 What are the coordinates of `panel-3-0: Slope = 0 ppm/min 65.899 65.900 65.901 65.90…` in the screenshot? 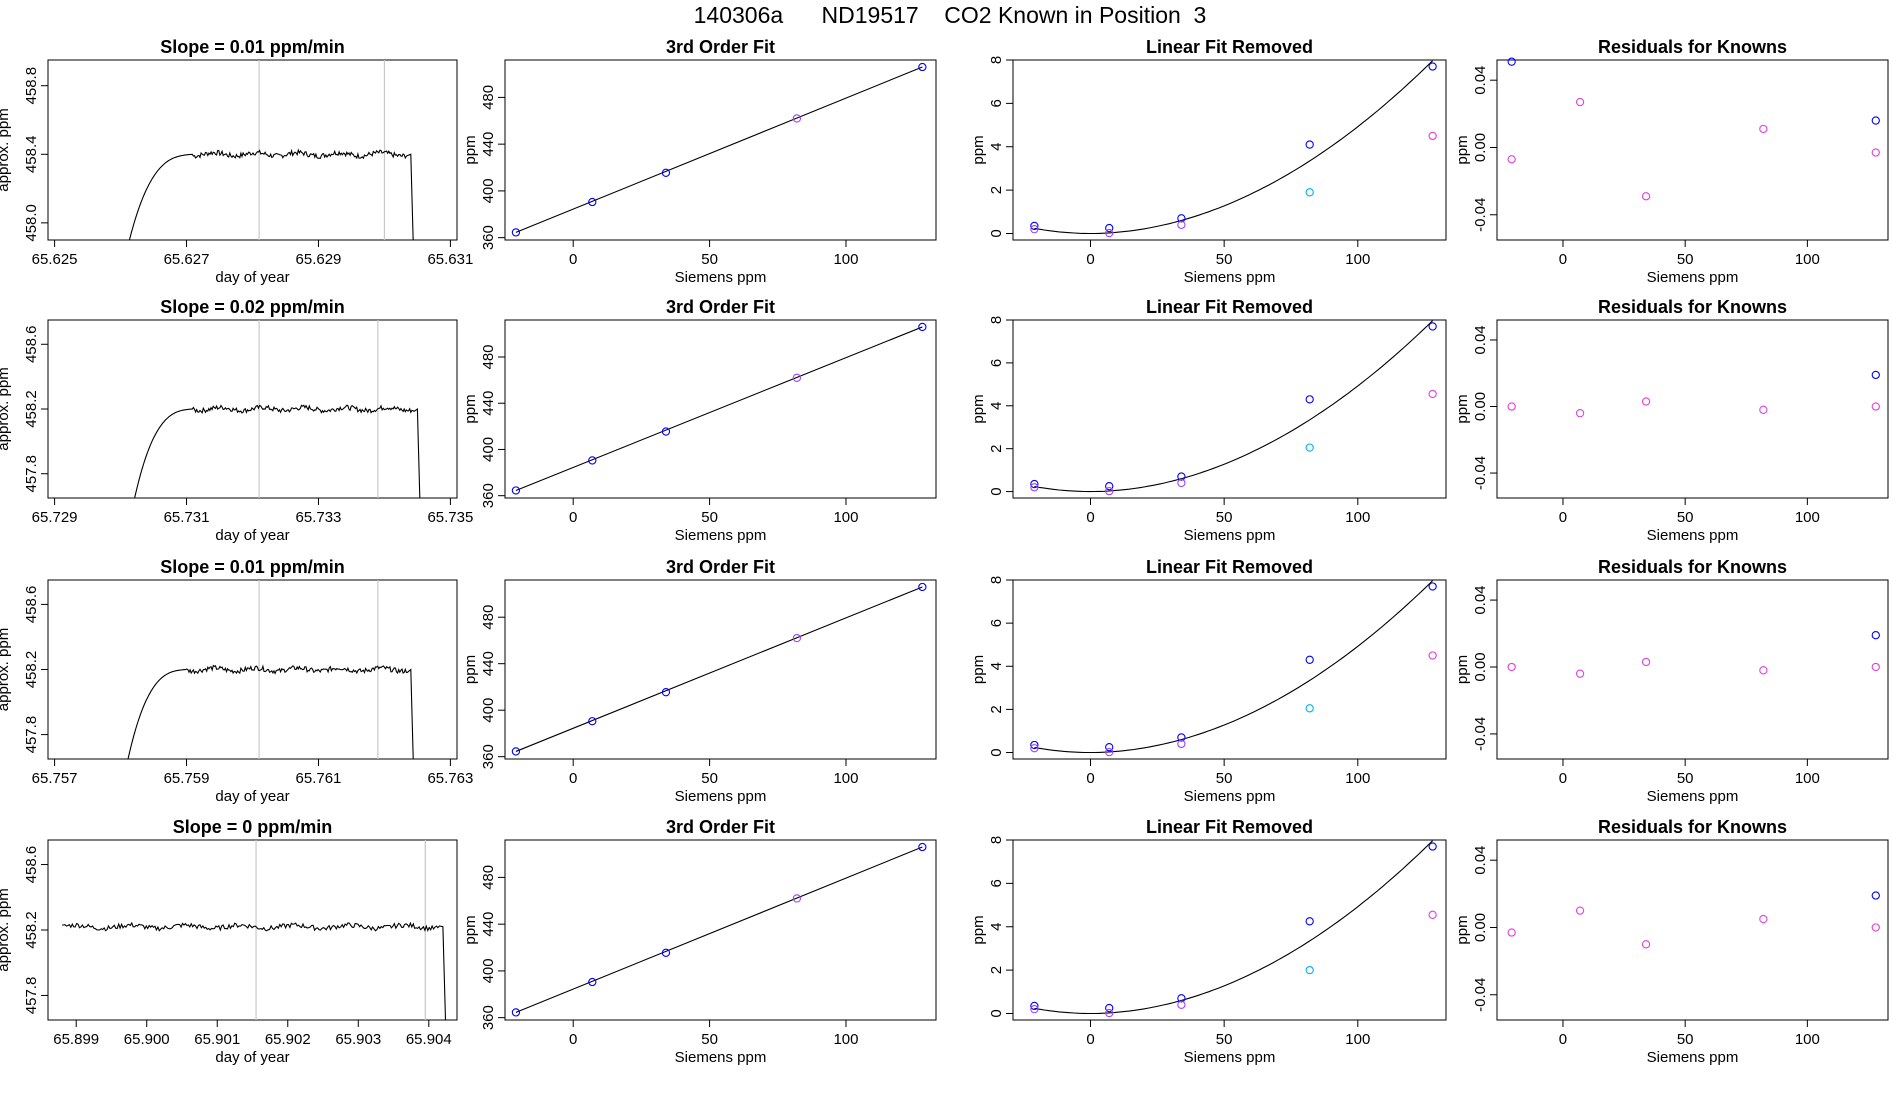 It's located at (229, 941).